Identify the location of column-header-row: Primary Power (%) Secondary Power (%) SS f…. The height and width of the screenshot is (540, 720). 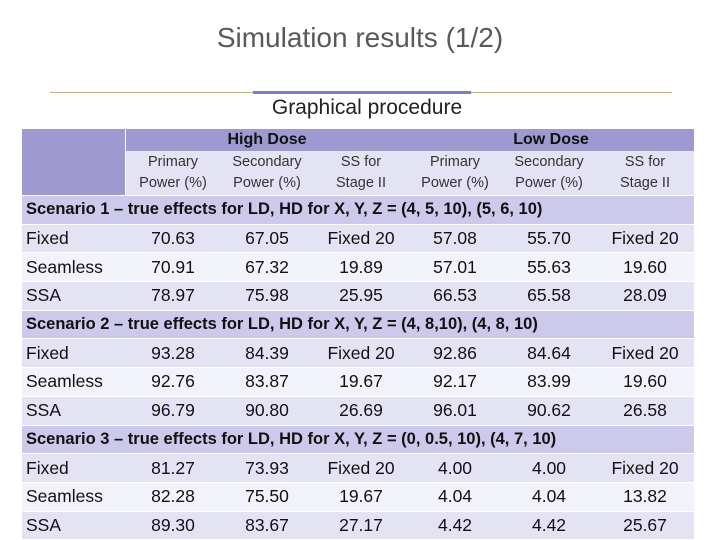
(358, 173).